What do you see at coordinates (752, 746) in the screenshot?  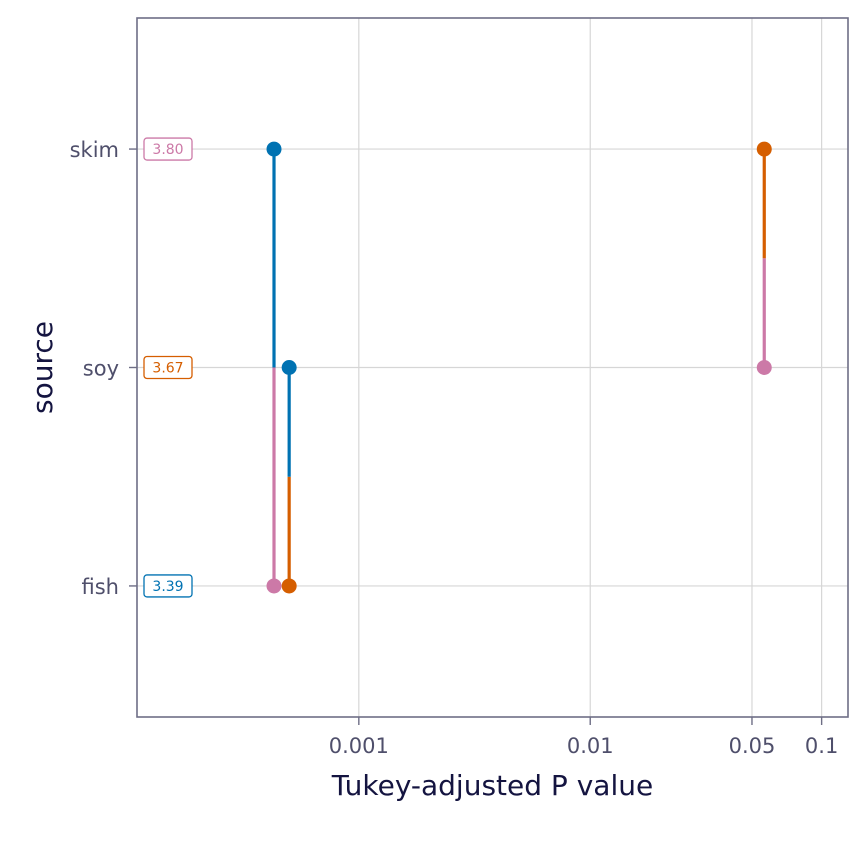 I see `x-tick-label-0.05: 0.05` at bounding box center [752, 746].